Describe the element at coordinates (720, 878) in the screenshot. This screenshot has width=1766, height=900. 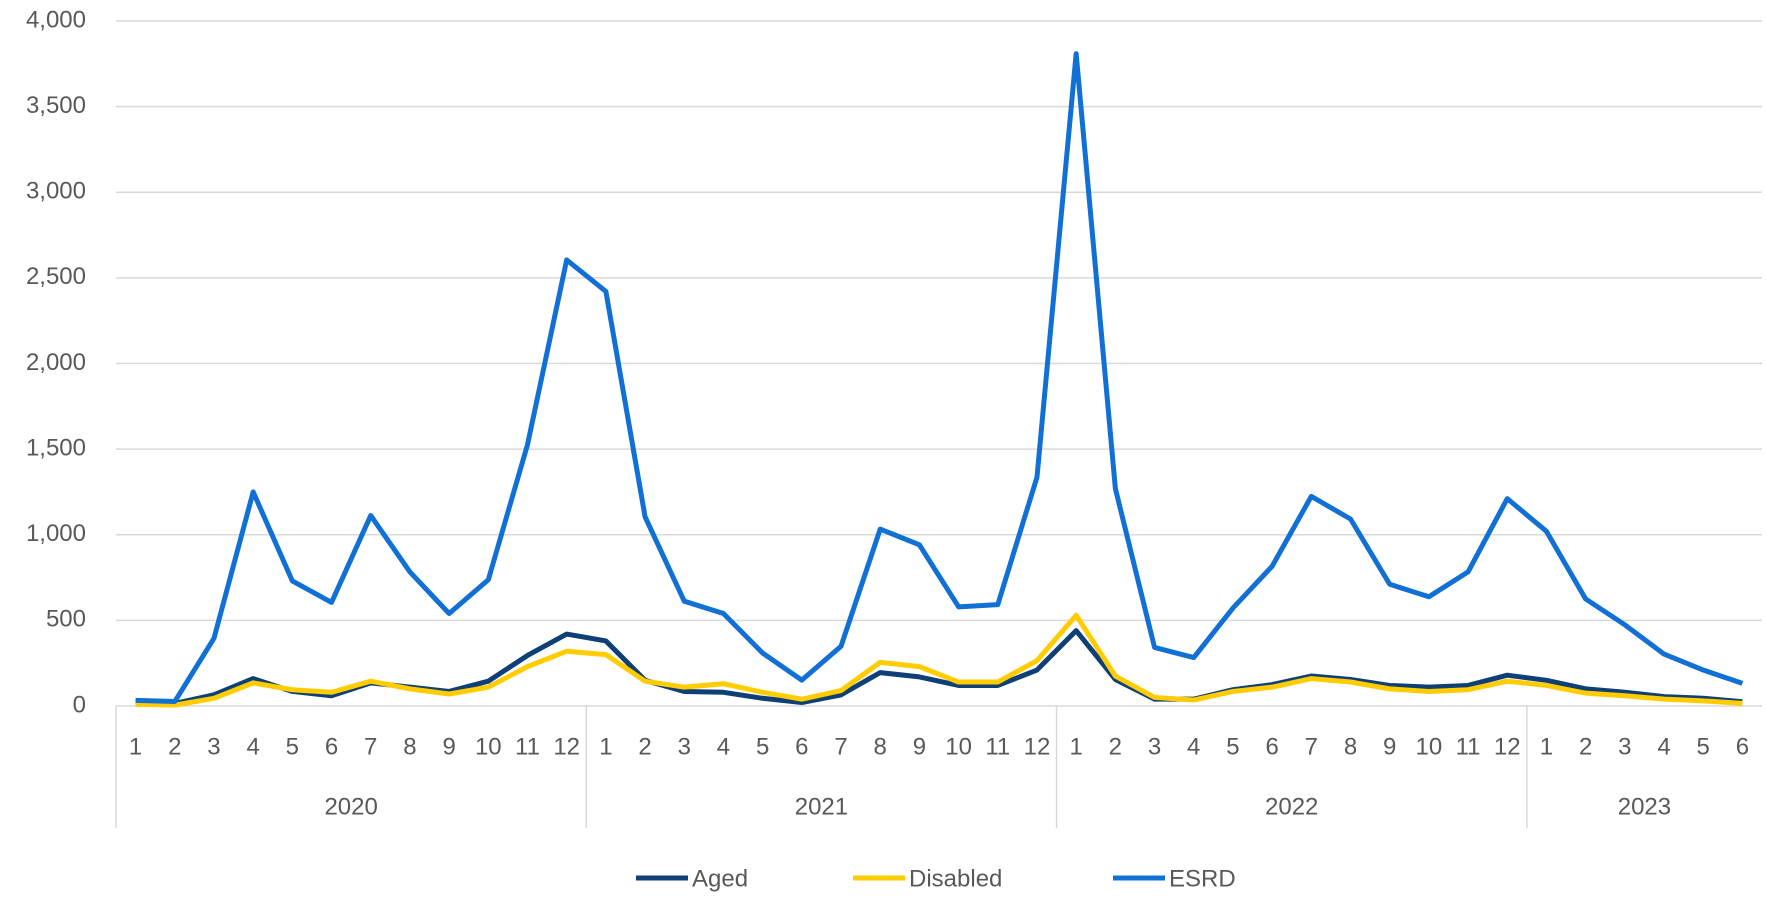
I see `legend-label: Aged` at that location.